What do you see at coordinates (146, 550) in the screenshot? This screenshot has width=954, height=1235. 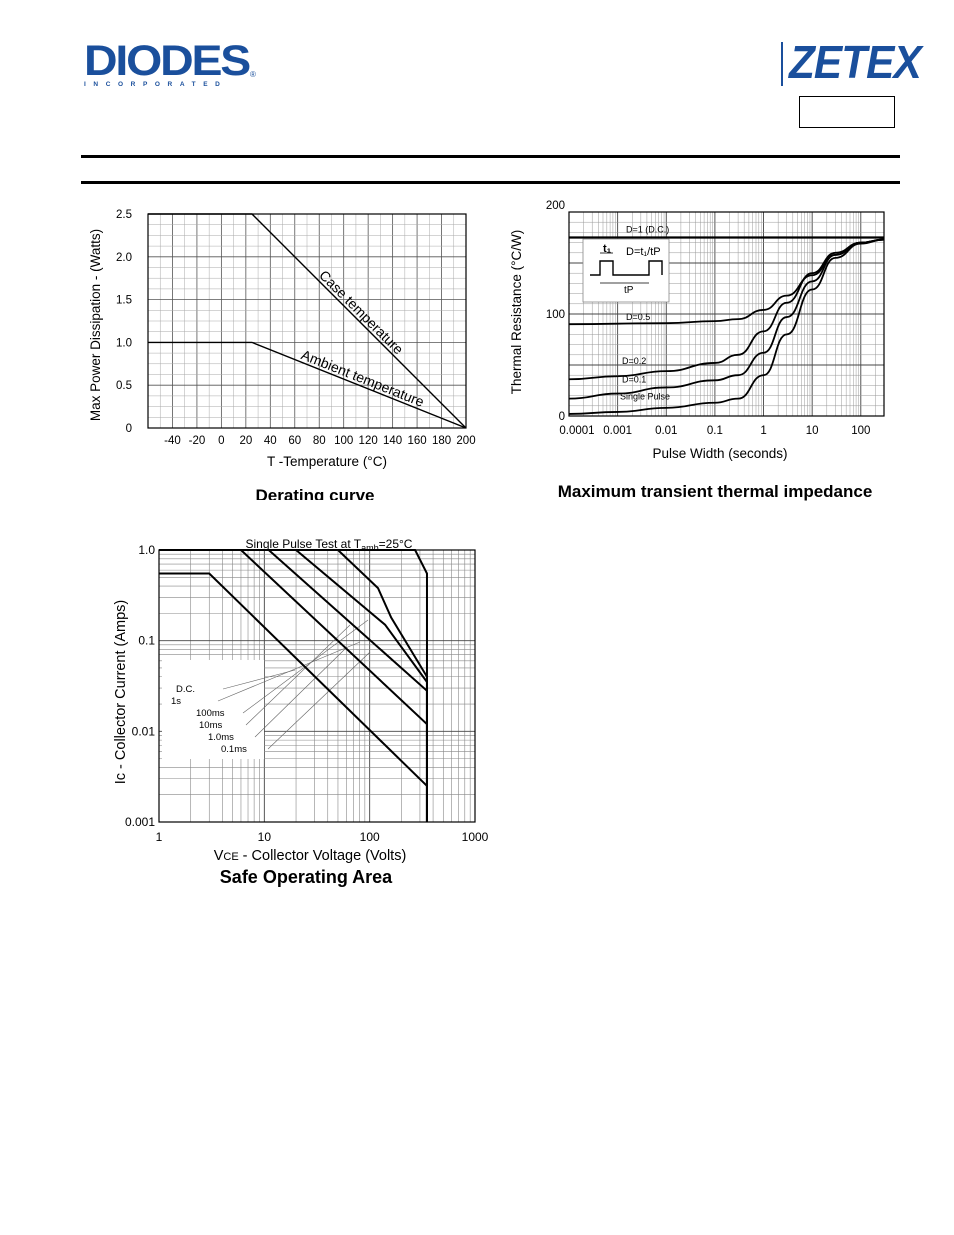 I see `soa-y-tick: 1.0` at bounding box center [146, 550].